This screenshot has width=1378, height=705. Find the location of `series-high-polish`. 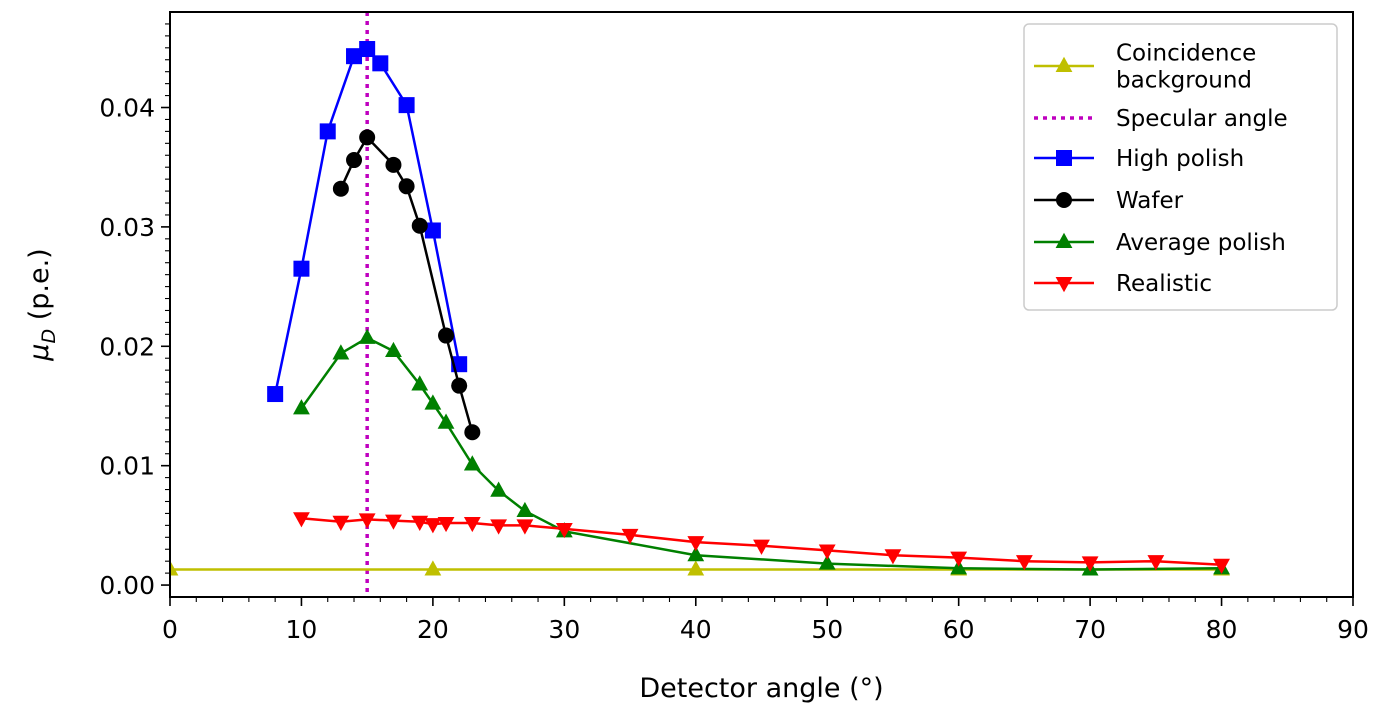

series-high-polish is located at coordinates (367, 222).